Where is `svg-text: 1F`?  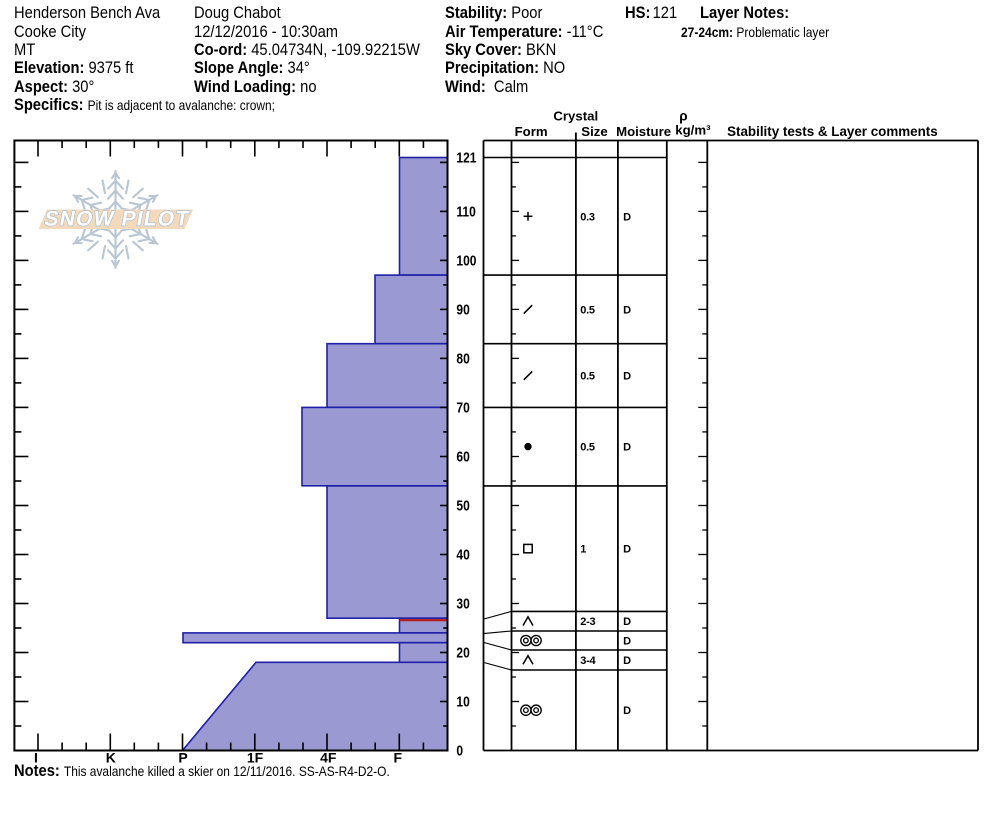 svg-text: 1F is located at coordinates (255, 758).